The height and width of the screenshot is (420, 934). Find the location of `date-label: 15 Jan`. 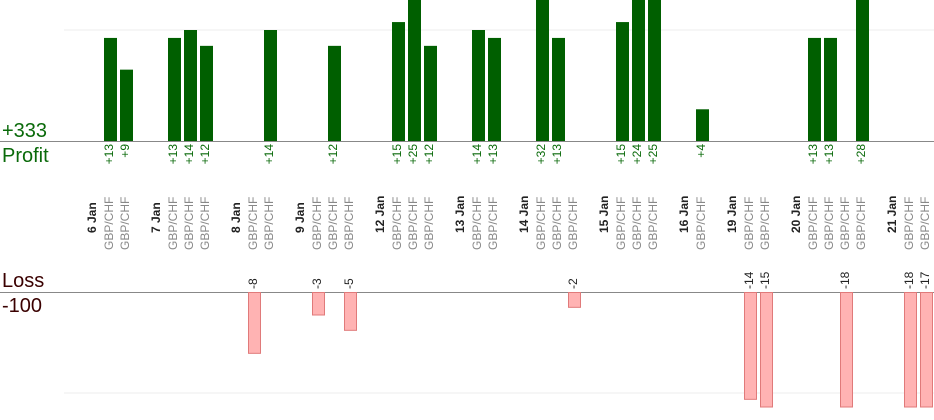

date-label: 15 Jan is located at coordinates (604, 214).